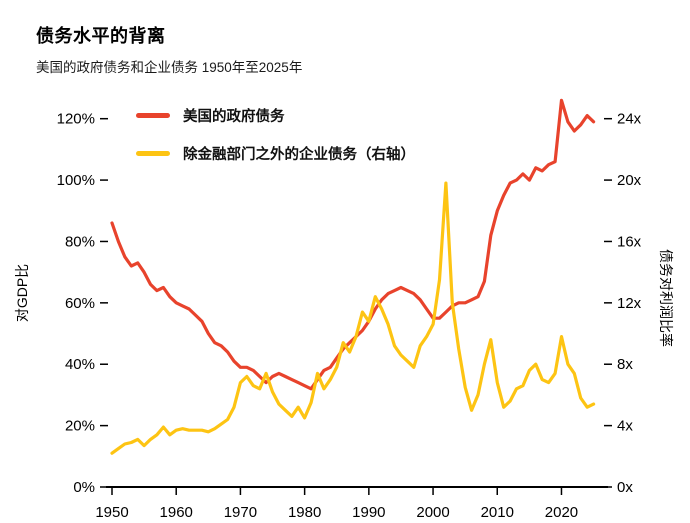 The width and height of the screenshot is (690, 523). I want to click on legend-item-government-debt: 美国的政府债务, so click(275, 115).